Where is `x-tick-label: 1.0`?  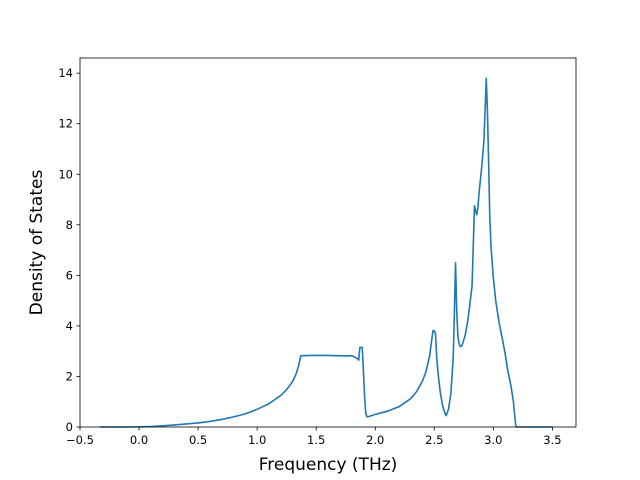
x-tick-label: 1.0 is located at coordinates (257, 440).